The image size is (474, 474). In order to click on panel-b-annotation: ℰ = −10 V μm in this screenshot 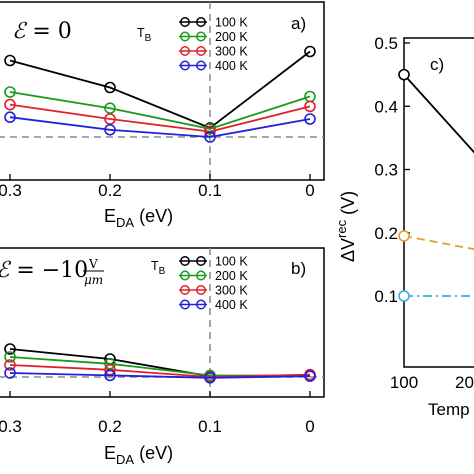, I will do `click(52, 272)`.